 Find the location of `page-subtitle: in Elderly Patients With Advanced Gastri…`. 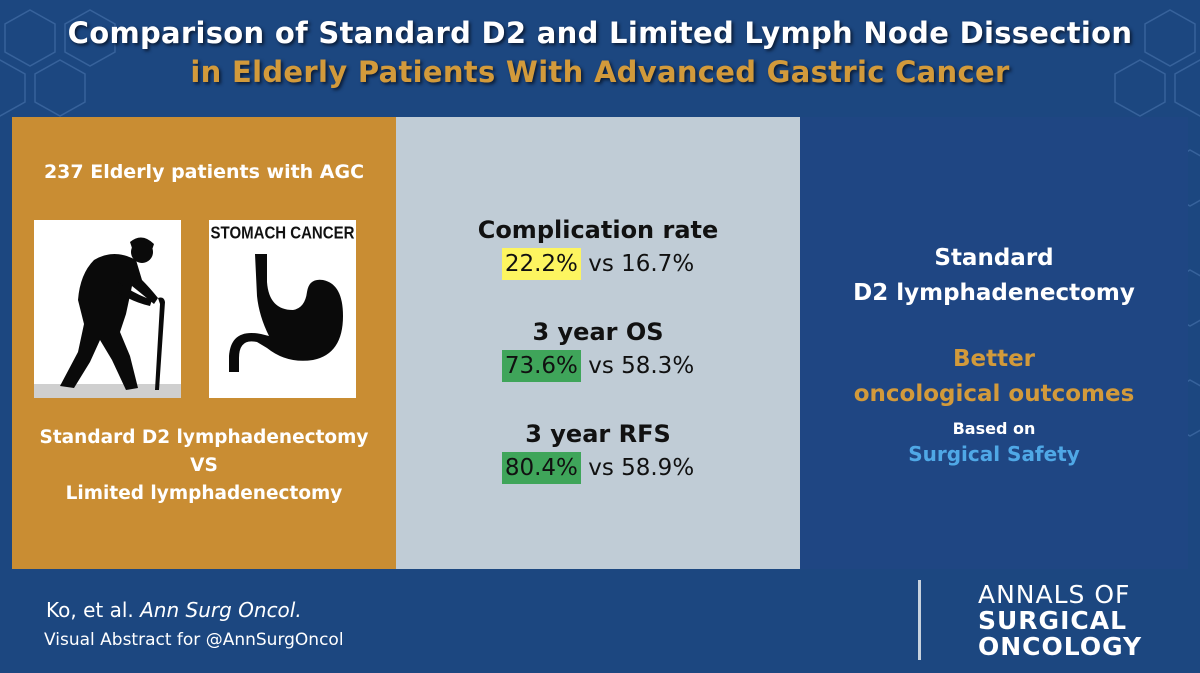

page-subtitle: in Elderly Patients With Advanced Gastri… is located at coordinates (600, 72).